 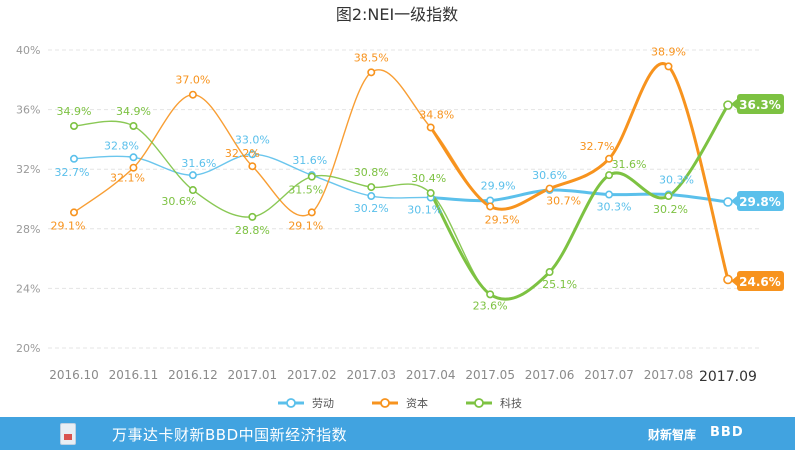 I want to click on y-tick-label: 20%, so click(x=28, y=348).